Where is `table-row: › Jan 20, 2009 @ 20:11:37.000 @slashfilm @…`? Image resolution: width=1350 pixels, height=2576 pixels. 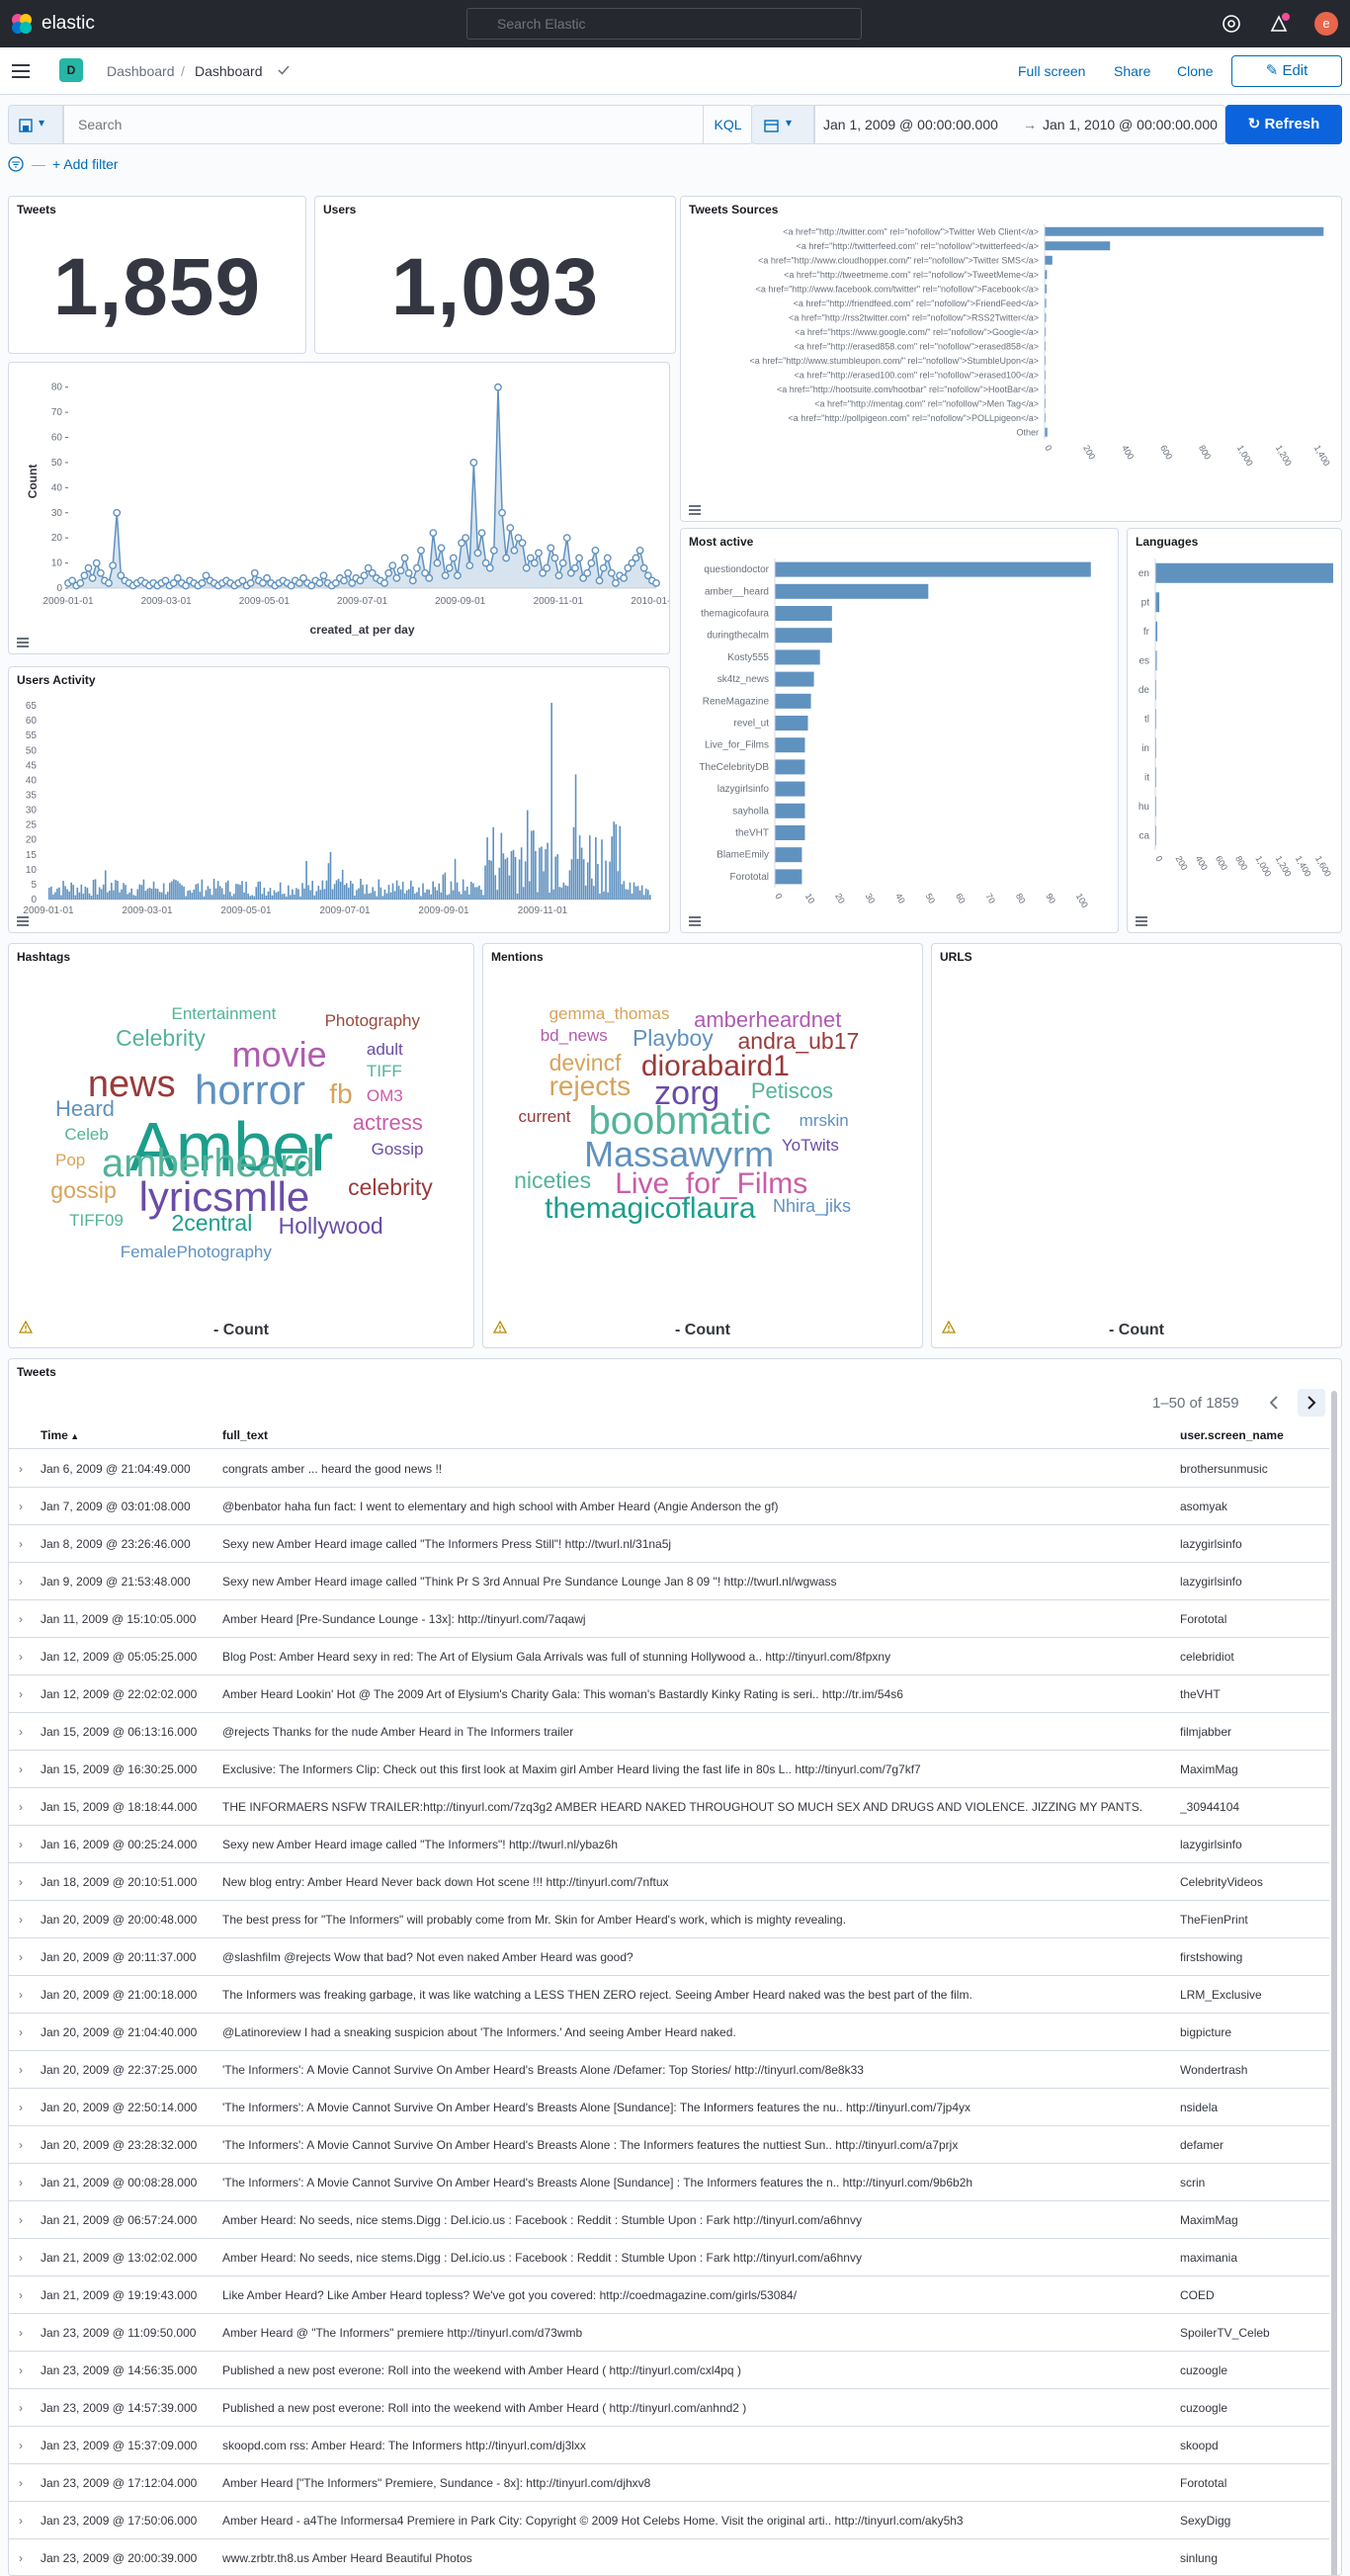
table-row: › Jan 20, 2009 @ 20:11:37.000 @slashfilm @… is located at coordinates (669, 1957).